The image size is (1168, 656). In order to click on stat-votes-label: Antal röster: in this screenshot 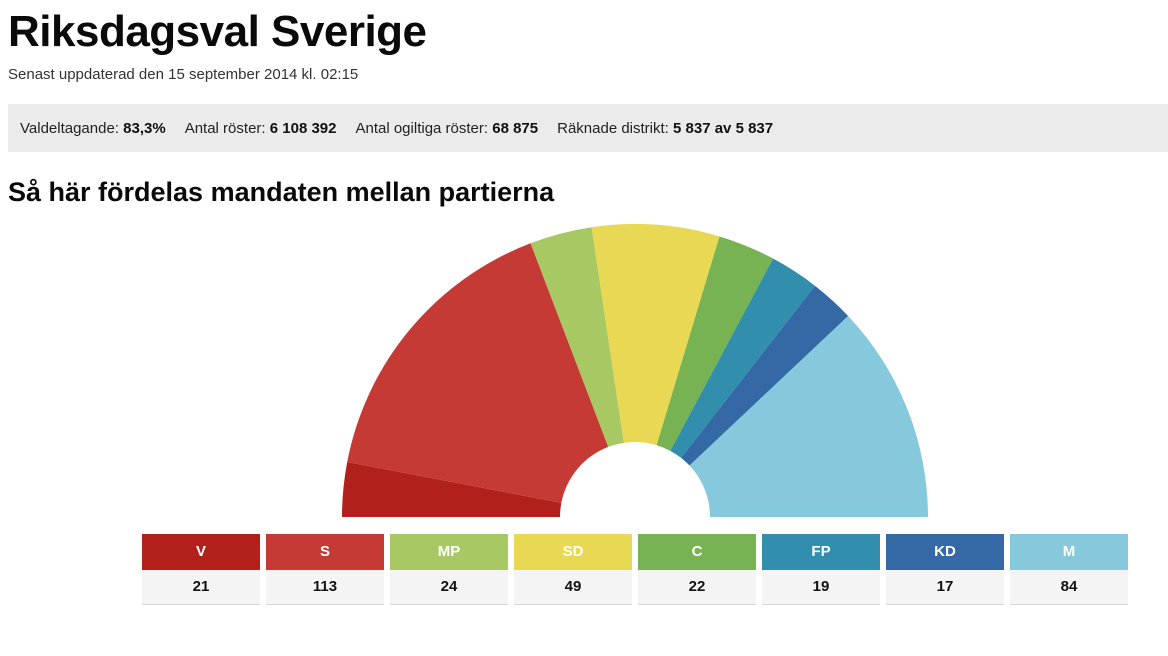, I will do `click(225, 128)`.